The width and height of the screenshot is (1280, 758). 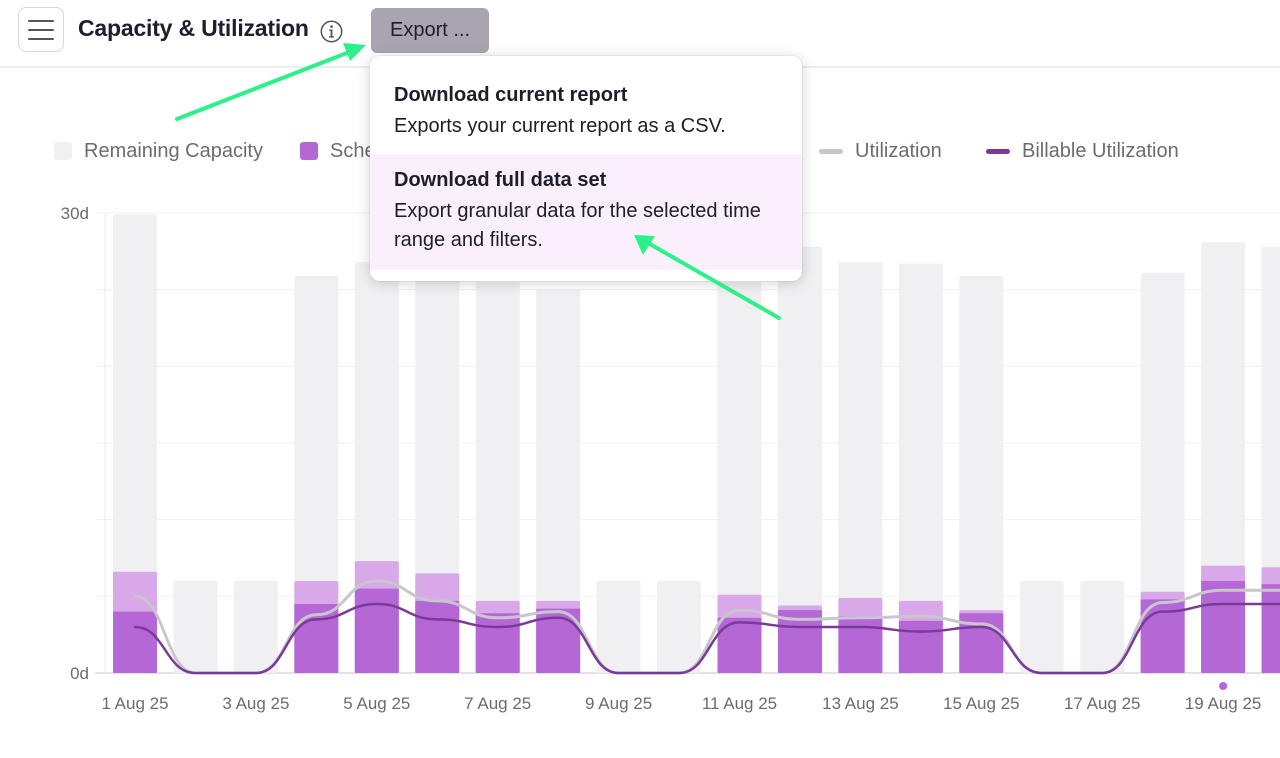 What do you see at coordinates (1223, 703) in the screenshot?
I see `x-tick-label: 19 Aug 25` at bounding box center [1223, 703].